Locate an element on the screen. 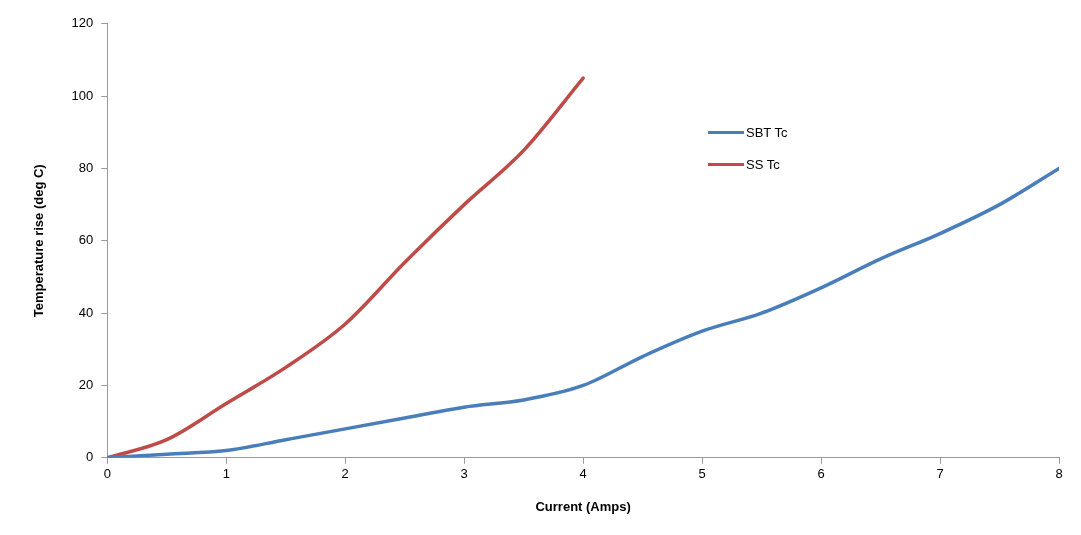 The width and height of the screenshot is (1081, 535). x-tick-label: 2 is located at coordinates (345, 474).